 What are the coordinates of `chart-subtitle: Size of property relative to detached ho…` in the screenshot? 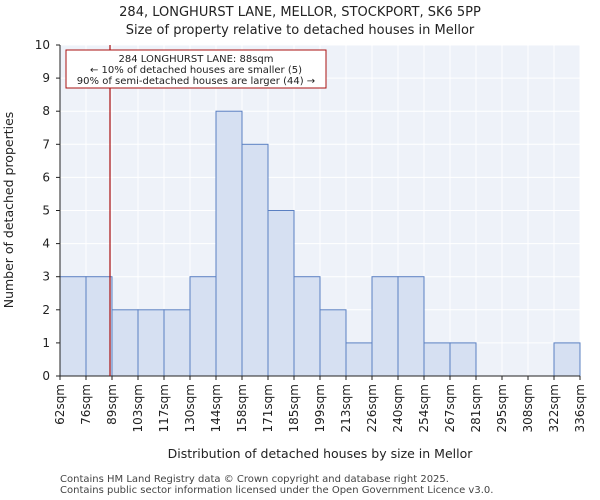 It's located at (300, 30).